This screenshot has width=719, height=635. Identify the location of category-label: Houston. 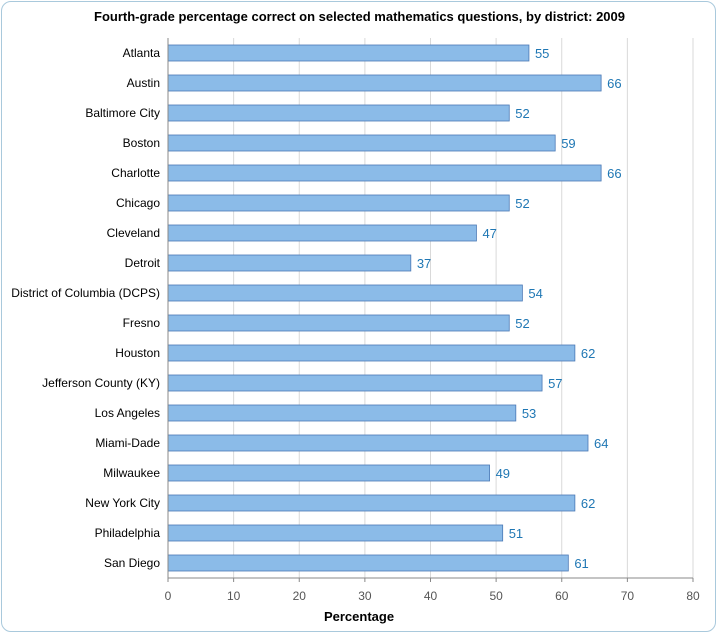
(137, 353).